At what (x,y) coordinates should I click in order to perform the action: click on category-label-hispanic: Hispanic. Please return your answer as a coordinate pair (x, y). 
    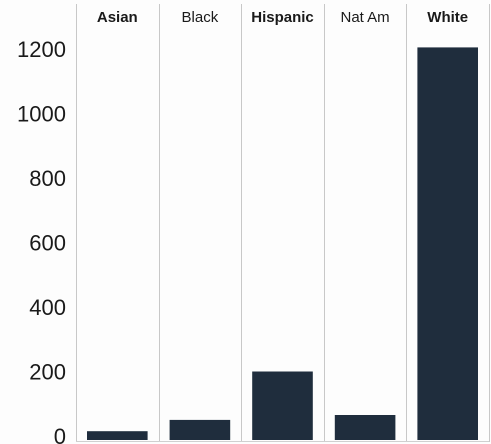
    Looking at the image, I should click on (282, 17).